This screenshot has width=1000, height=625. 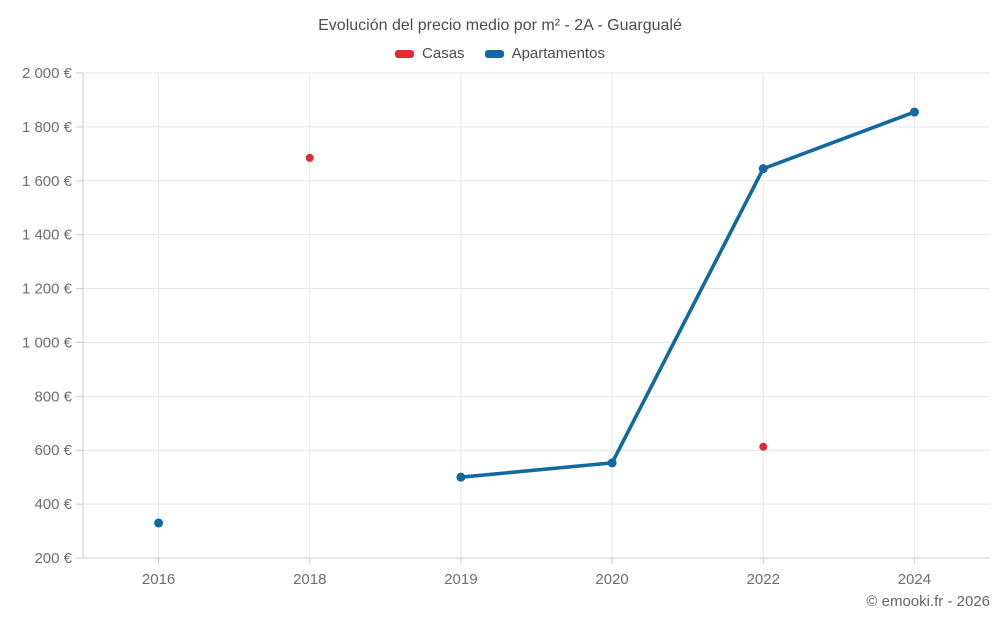 What do you see at coordinates (914, 579) in the screenshot?
I see `x-tick-label: 2024` at bounding box center [914, 579].